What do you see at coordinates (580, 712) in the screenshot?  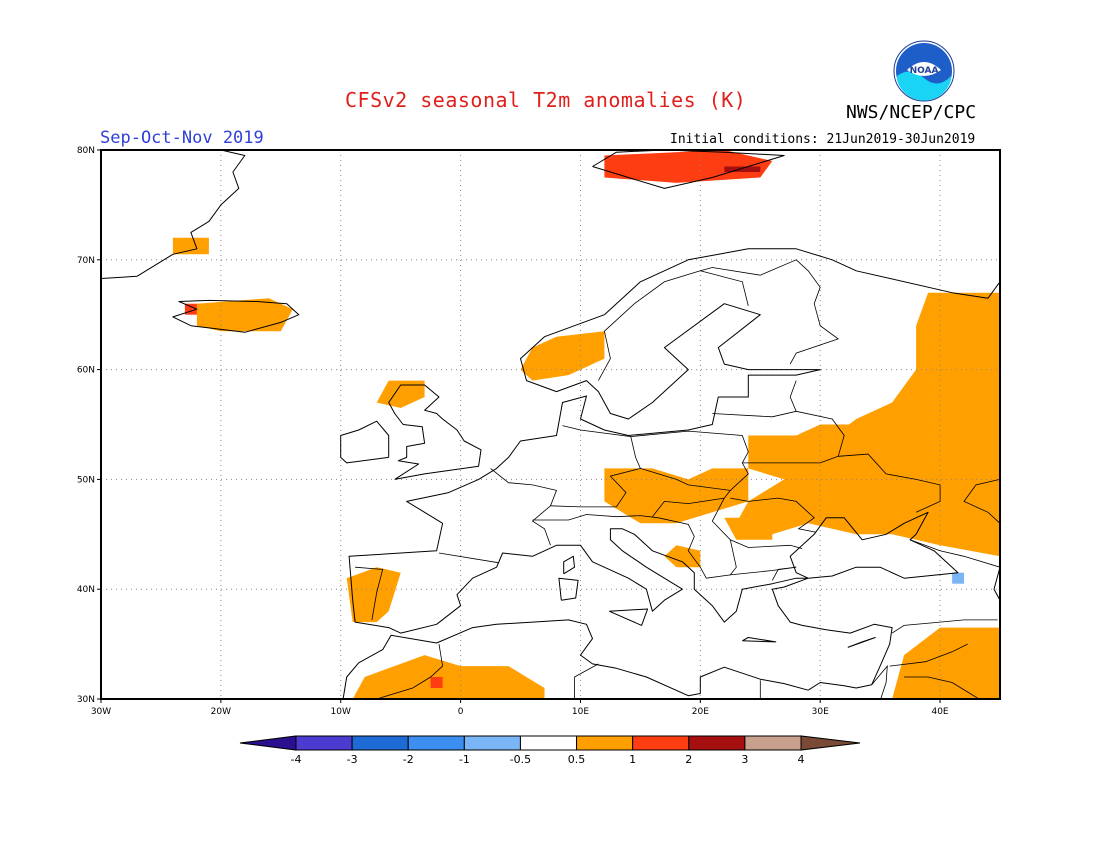 I see `lon-tick-label: 10E` at bounding box center [580, 712].